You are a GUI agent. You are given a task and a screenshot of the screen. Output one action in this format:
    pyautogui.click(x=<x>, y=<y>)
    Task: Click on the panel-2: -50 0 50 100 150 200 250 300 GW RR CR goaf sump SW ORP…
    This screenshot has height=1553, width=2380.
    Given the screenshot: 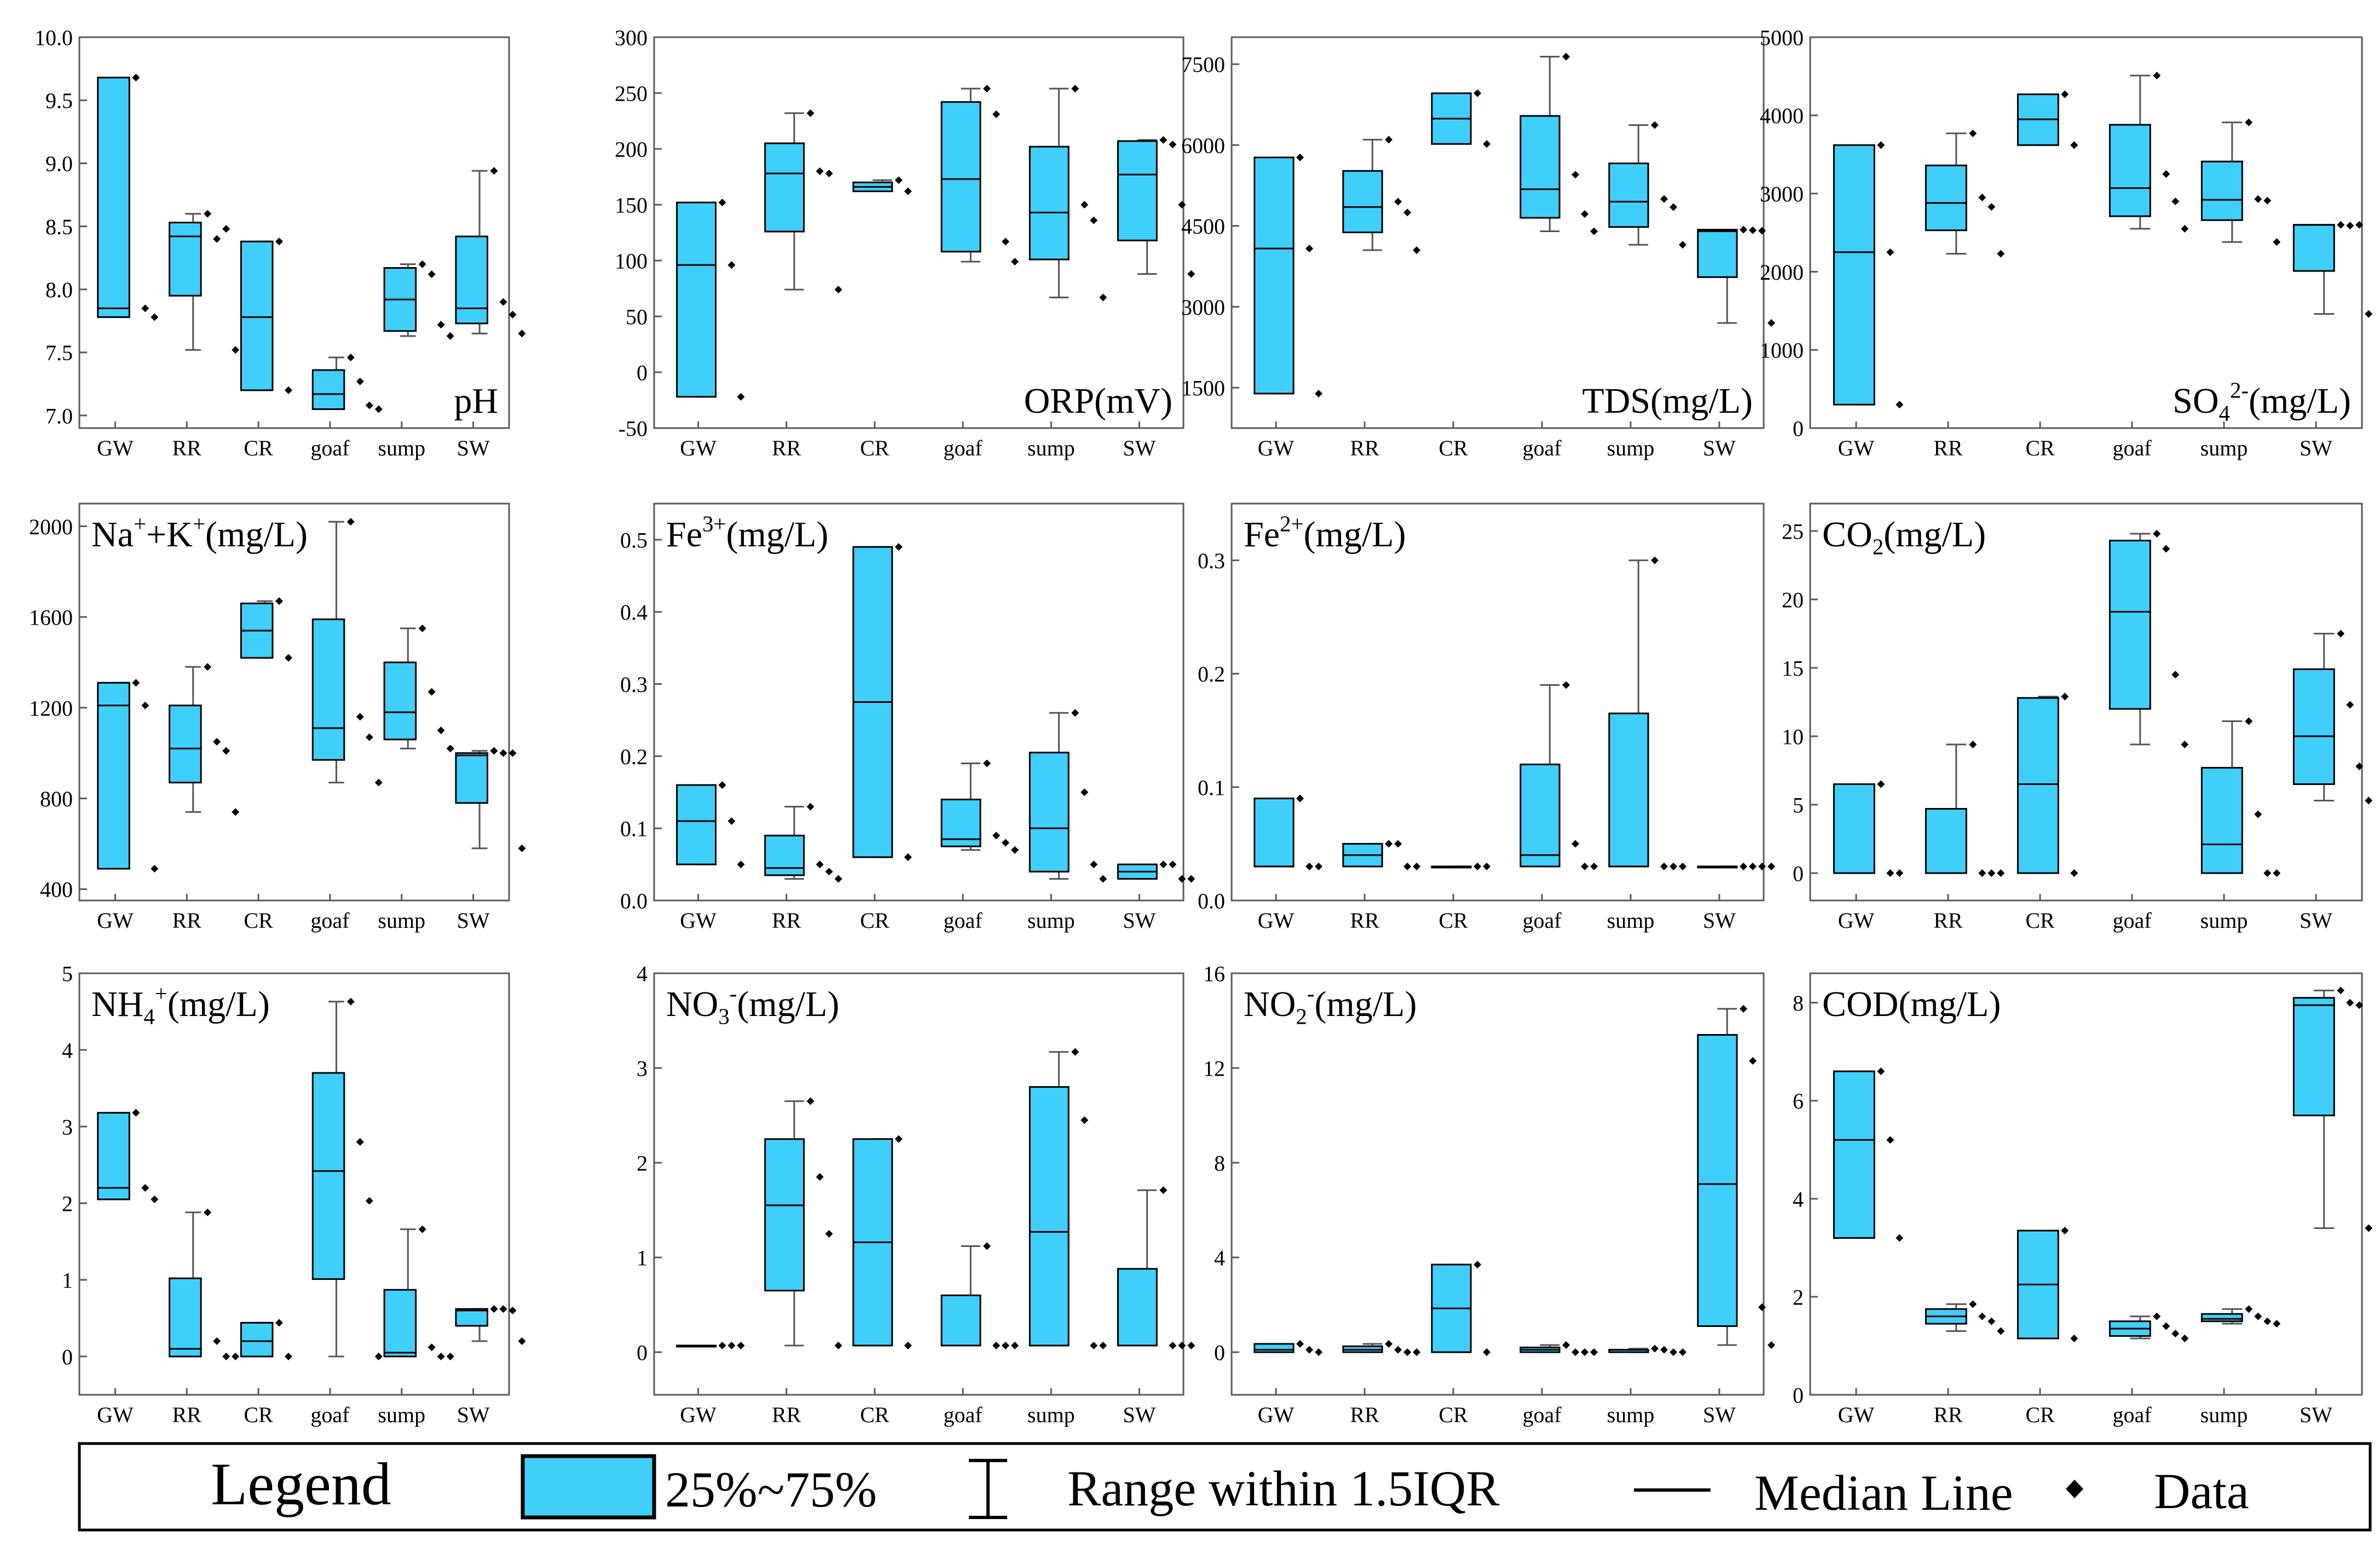 What is the action you would take?
    pyautogui.click(x=905, y=242)
    